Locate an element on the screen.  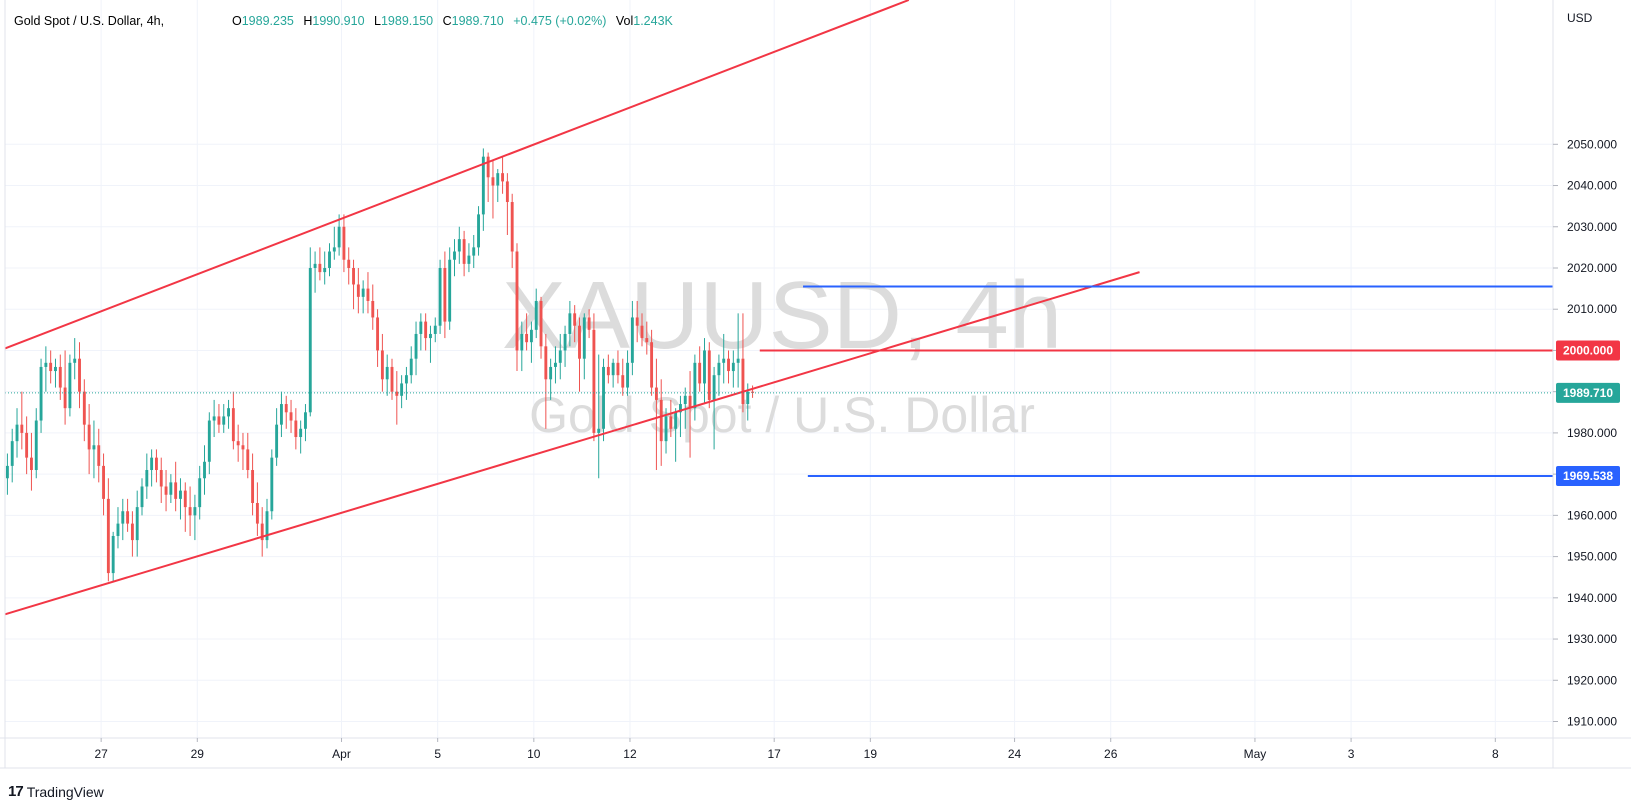
y-tick-label: 1920.000 is located at coordinates (1592, 680).